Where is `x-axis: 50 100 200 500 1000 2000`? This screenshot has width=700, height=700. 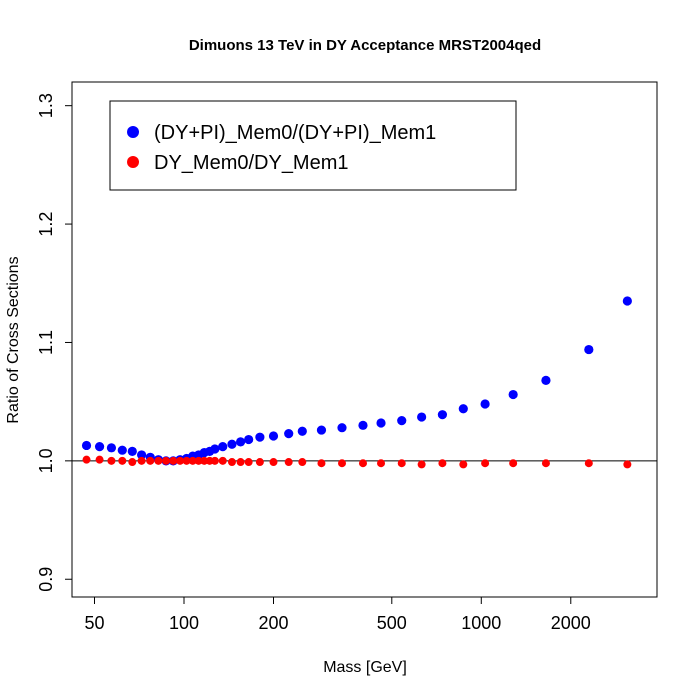
x-axis: 50 100 200 500 1000 2000 is located at coordinates (337, 615).